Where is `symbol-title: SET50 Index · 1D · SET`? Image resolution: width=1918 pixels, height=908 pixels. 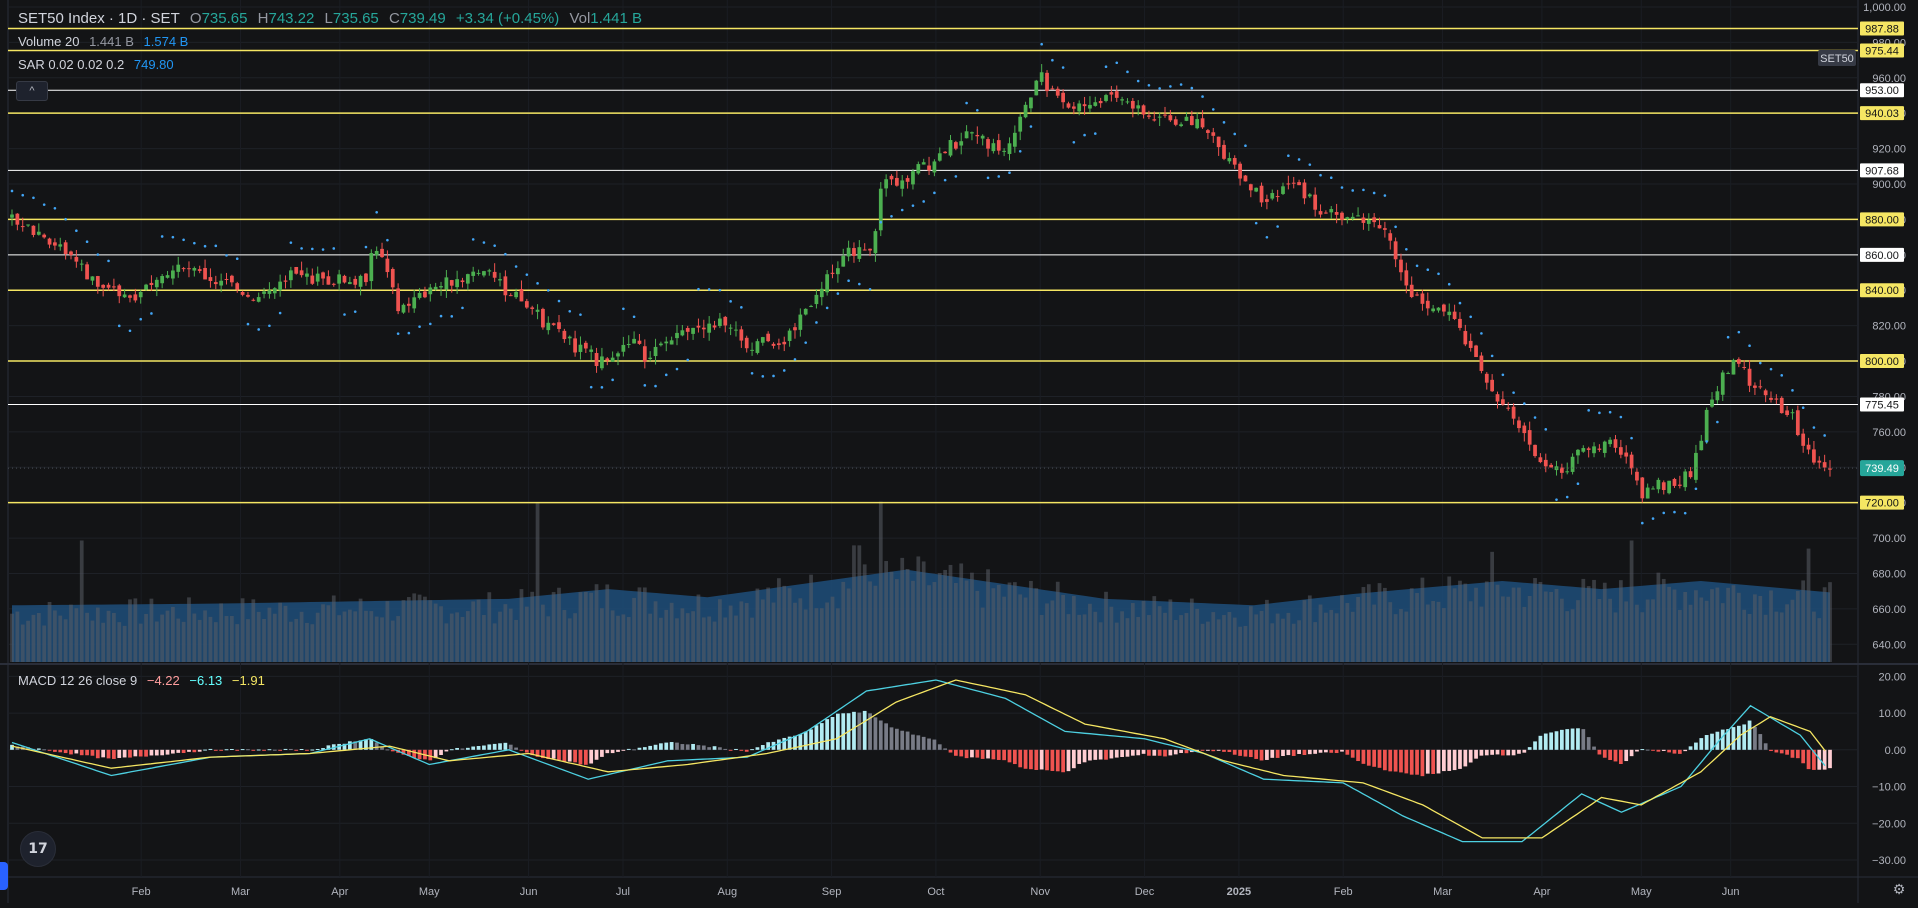 symbol-title: SET50 Index · 1D · SET is located at coordinates (99, 18).